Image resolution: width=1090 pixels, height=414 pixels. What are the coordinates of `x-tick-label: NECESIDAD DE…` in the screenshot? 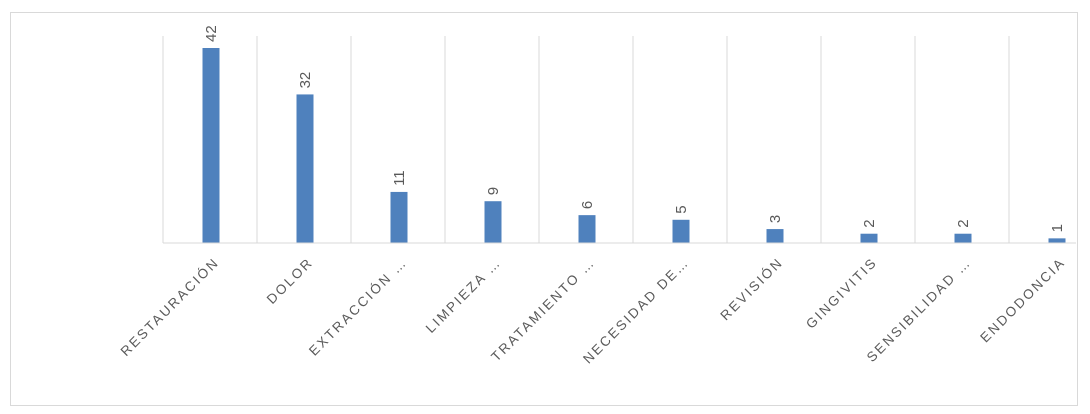 It's located at (636, 311).